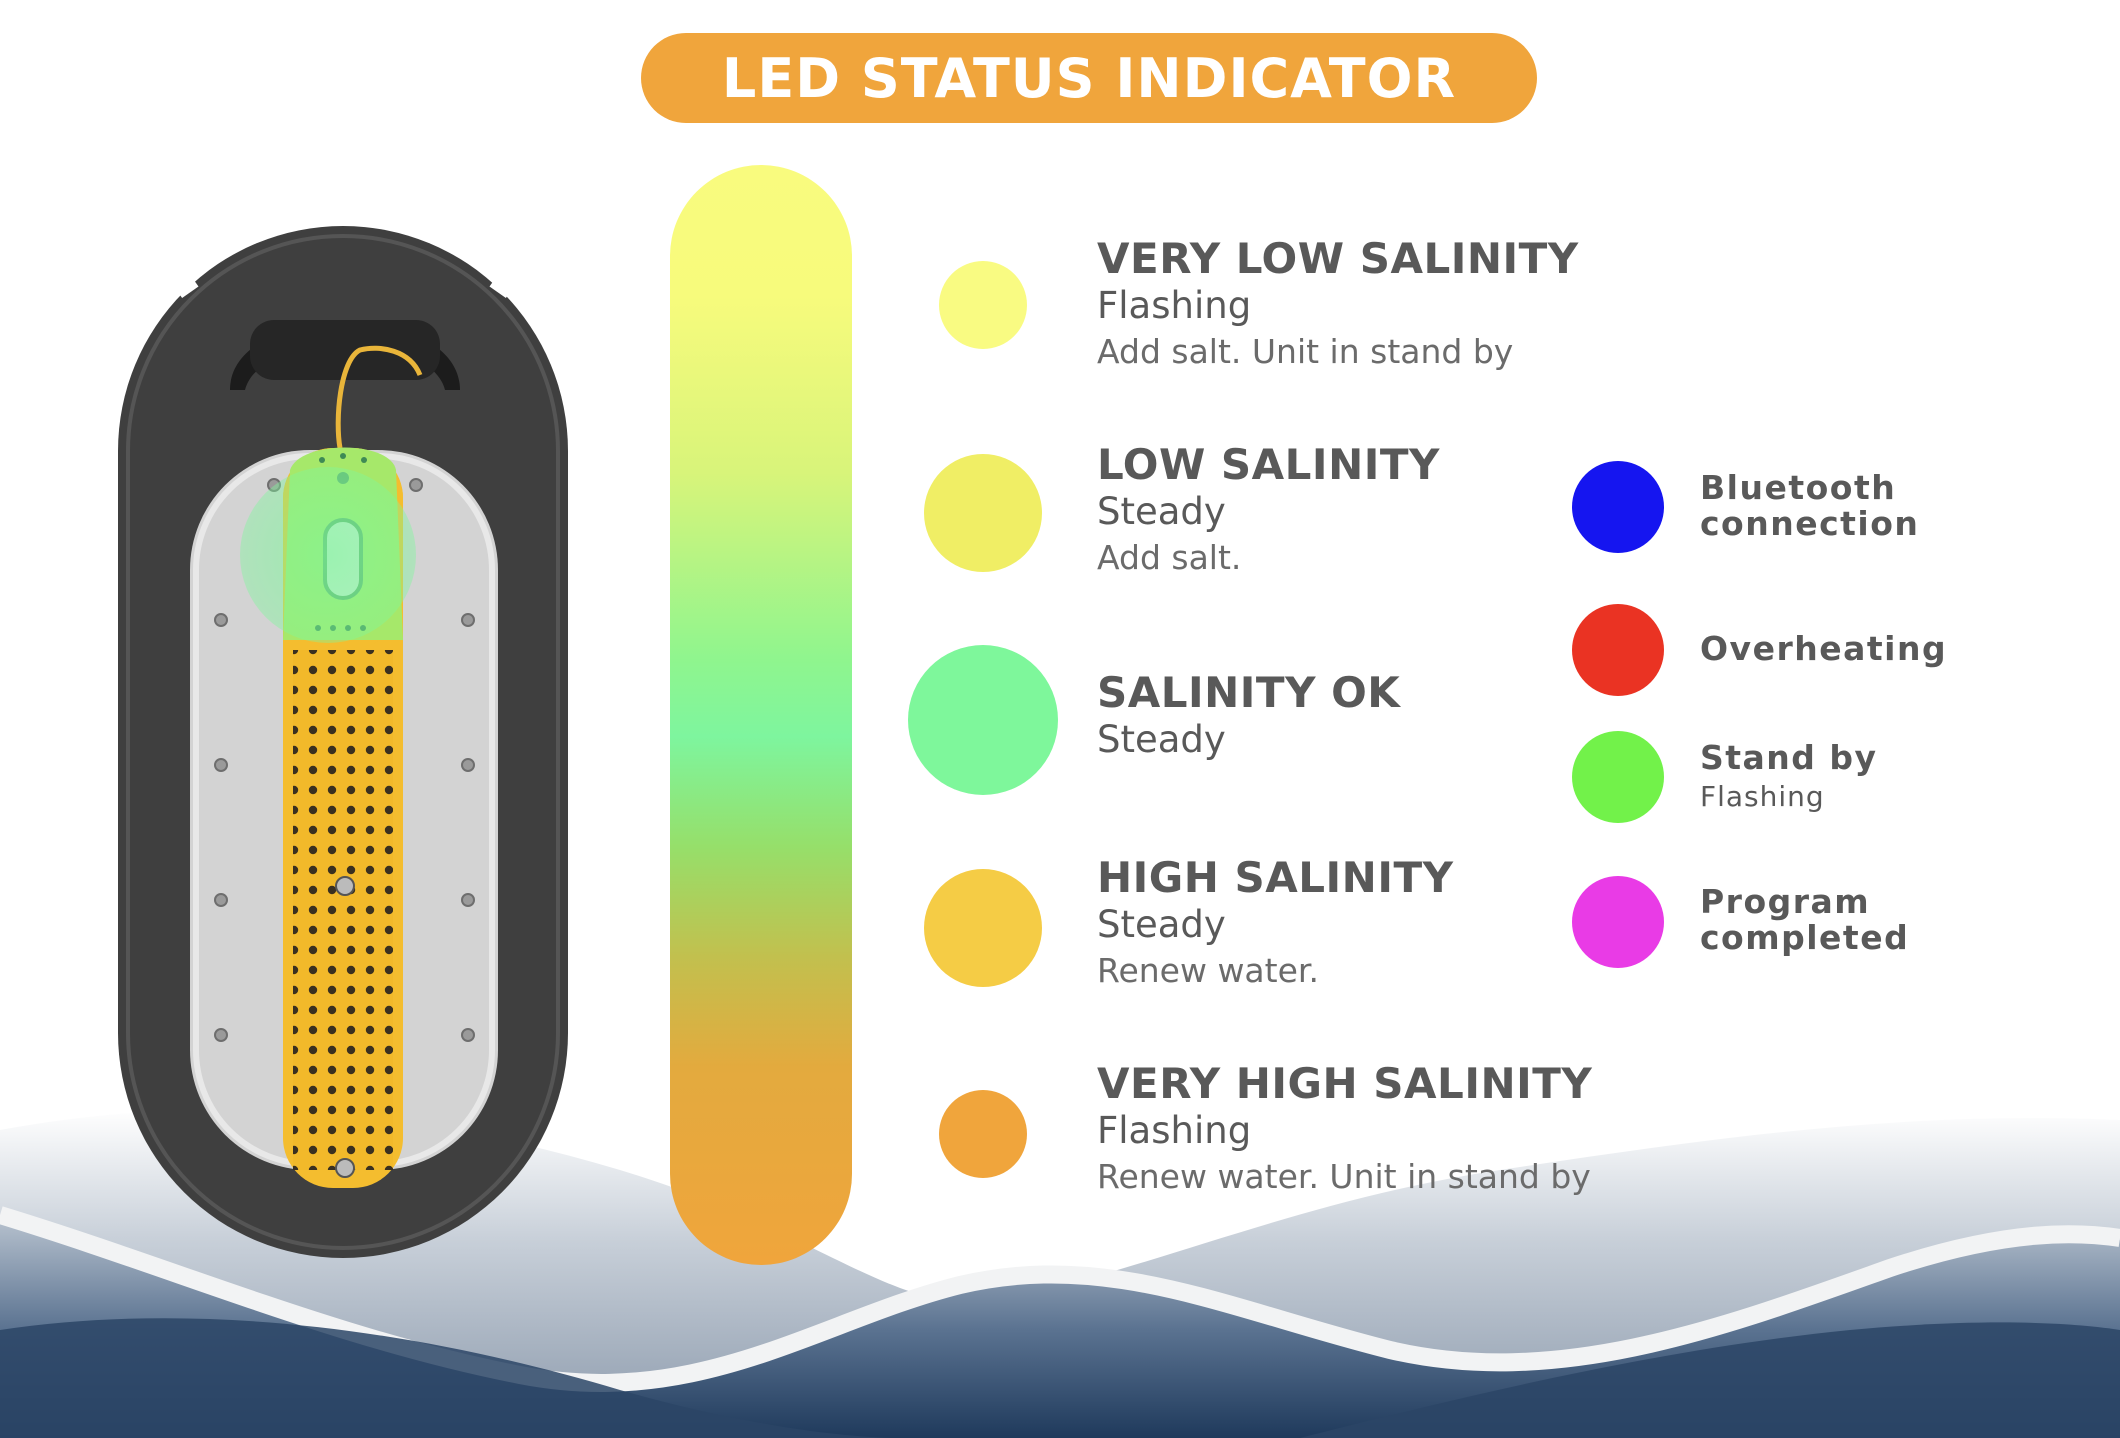 This screenshot has width=2120, height=1438. Describe the element at coordinates (983, 720) in the screenshot. I see `salinity-ok-dot` at that location.